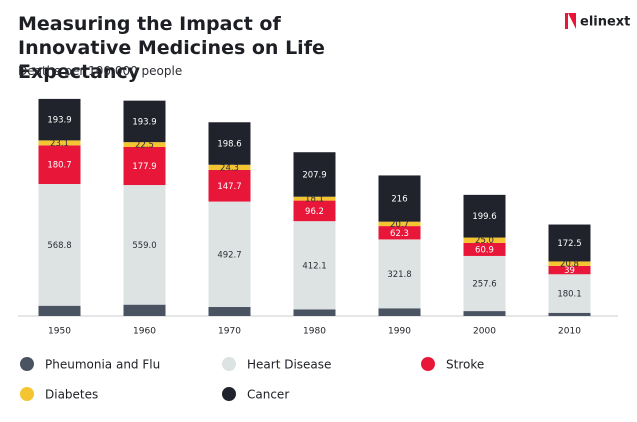  I want to click on data-label: 207.9, so click(314, 175).